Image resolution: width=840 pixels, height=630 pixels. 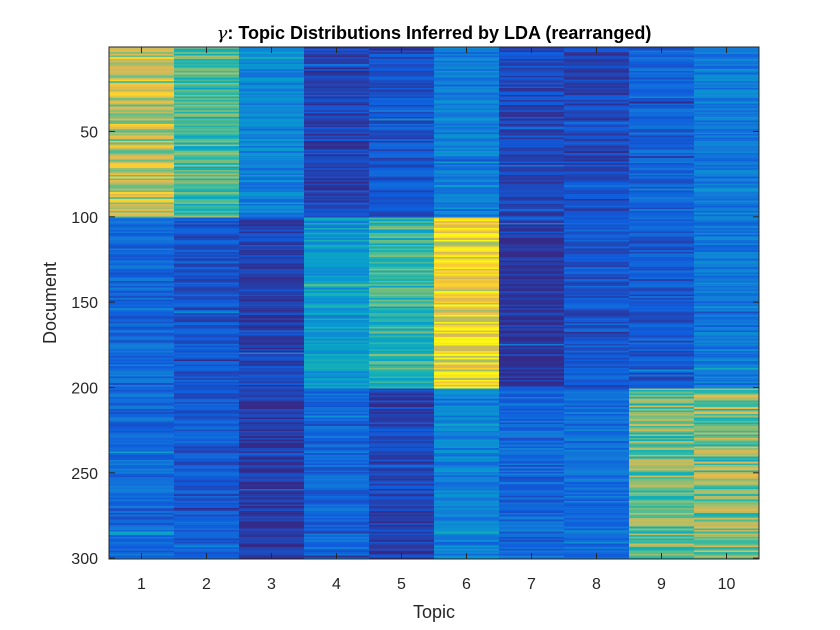 I want to click on y-tick-label-300: 300, so click(x=84, y=559).